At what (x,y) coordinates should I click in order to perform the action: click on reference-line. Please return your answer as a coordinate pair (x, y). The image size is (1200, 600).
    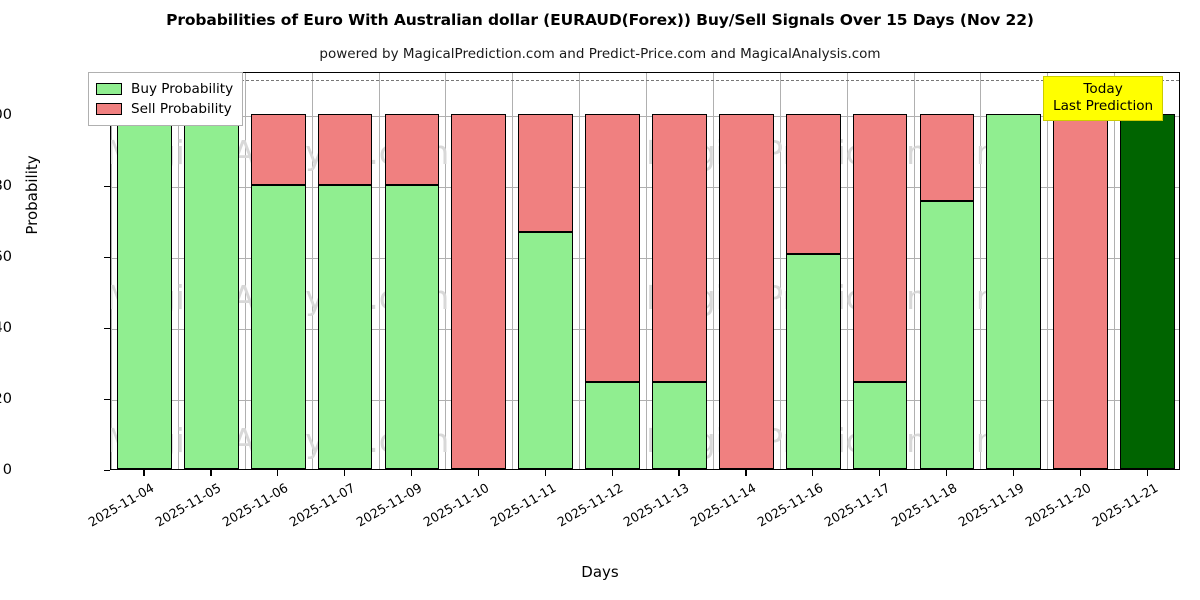
    Looking at the image, I should click on (645, 81).